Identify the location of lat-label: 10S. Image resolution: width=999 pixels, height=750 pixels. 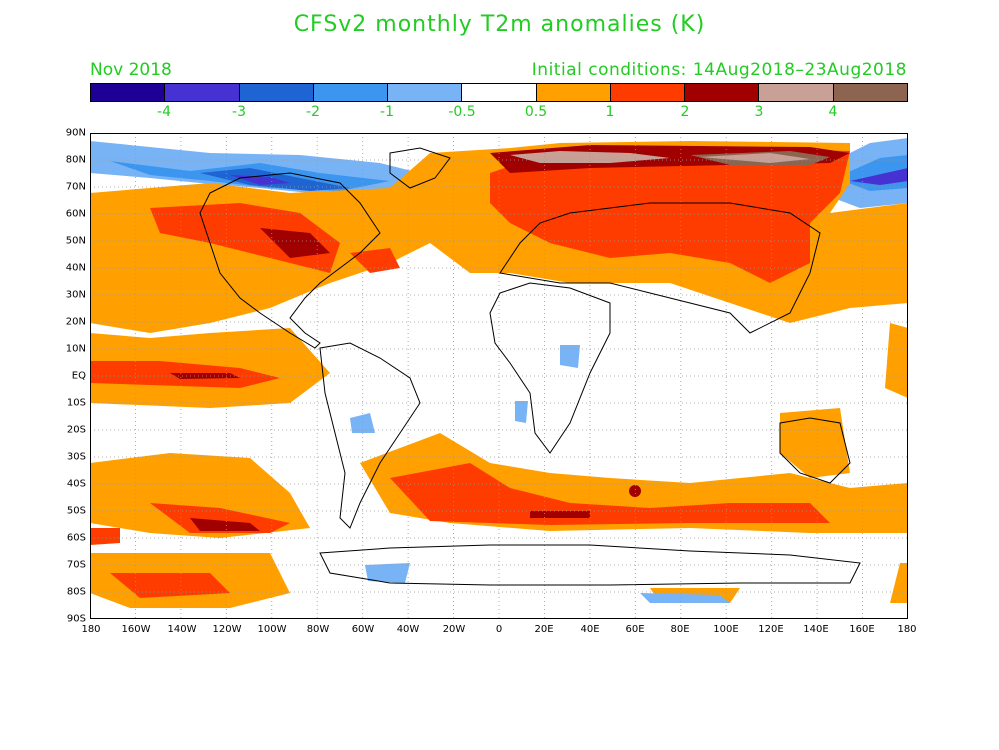
(76, 403).